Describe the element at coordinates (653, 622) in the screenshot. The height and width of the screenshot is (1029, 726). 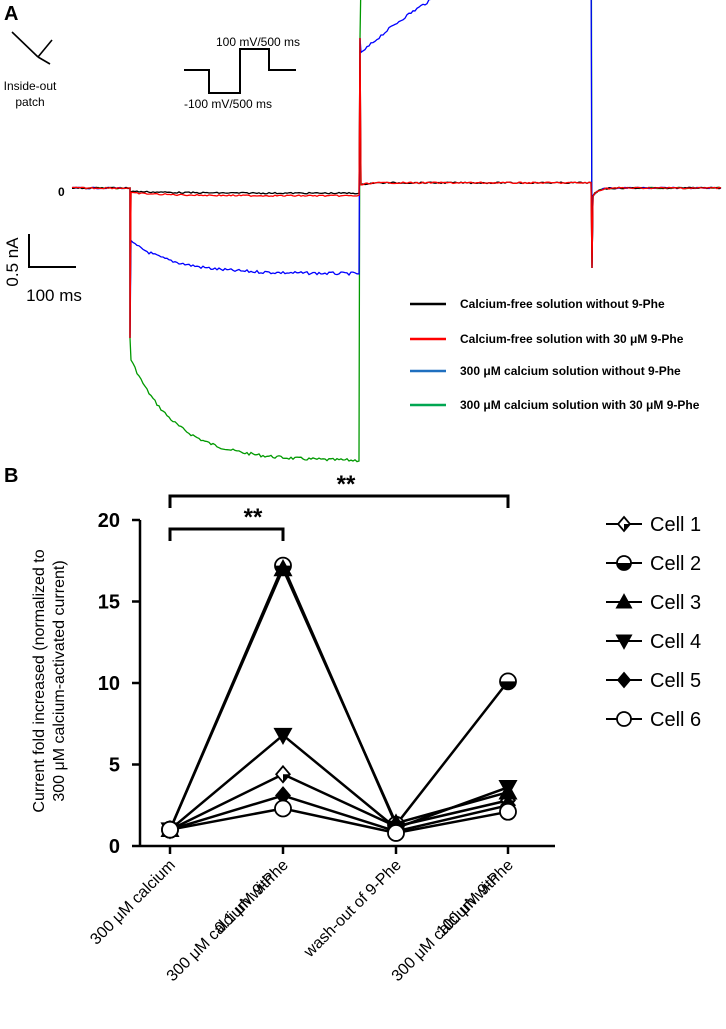
I see `cell-legend: Cell 1 Cell 2 Cell 3 Cell 4 Cell 5 Cell 6` at that location.